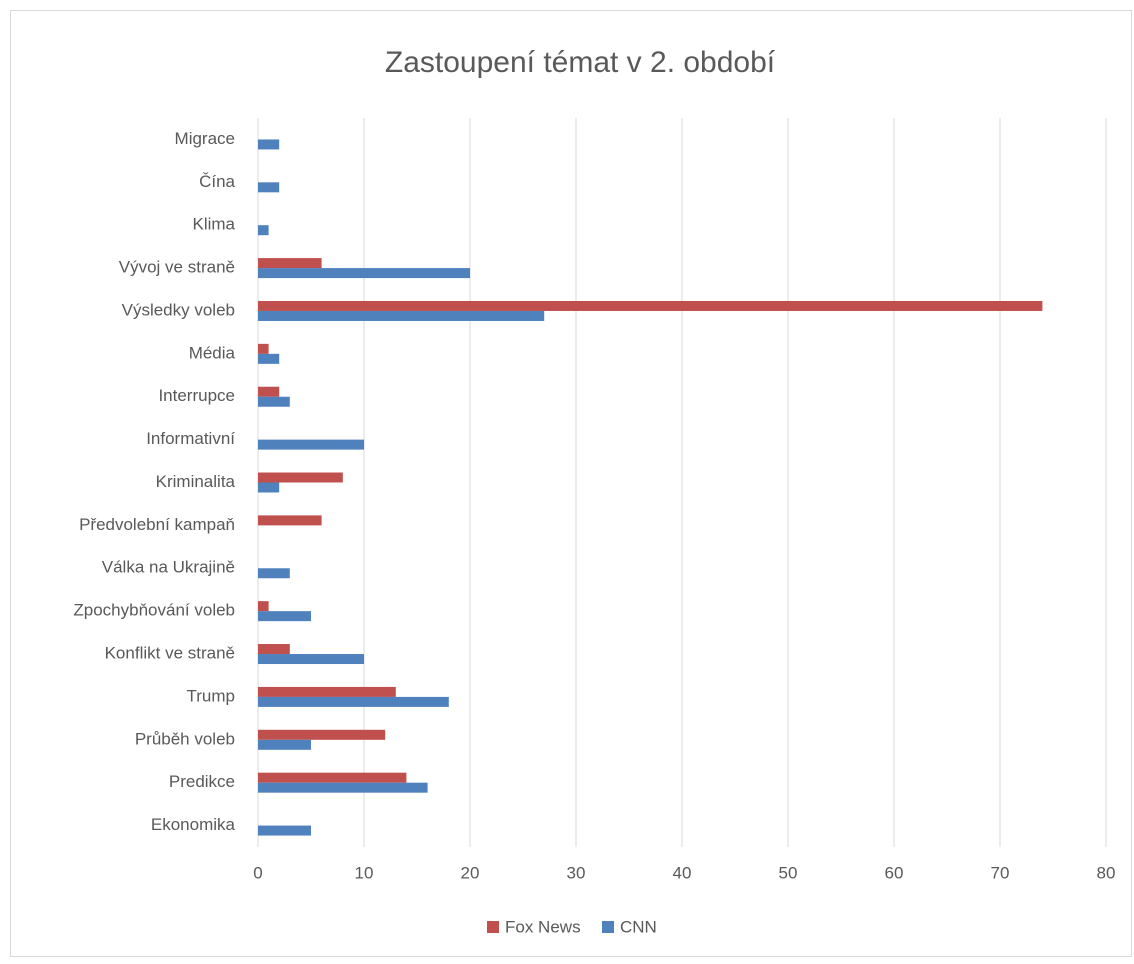 Image resolution: width=1134 pixels, height=964 pixels. I want to click on x-tick-label: 10, so click(364, 872).